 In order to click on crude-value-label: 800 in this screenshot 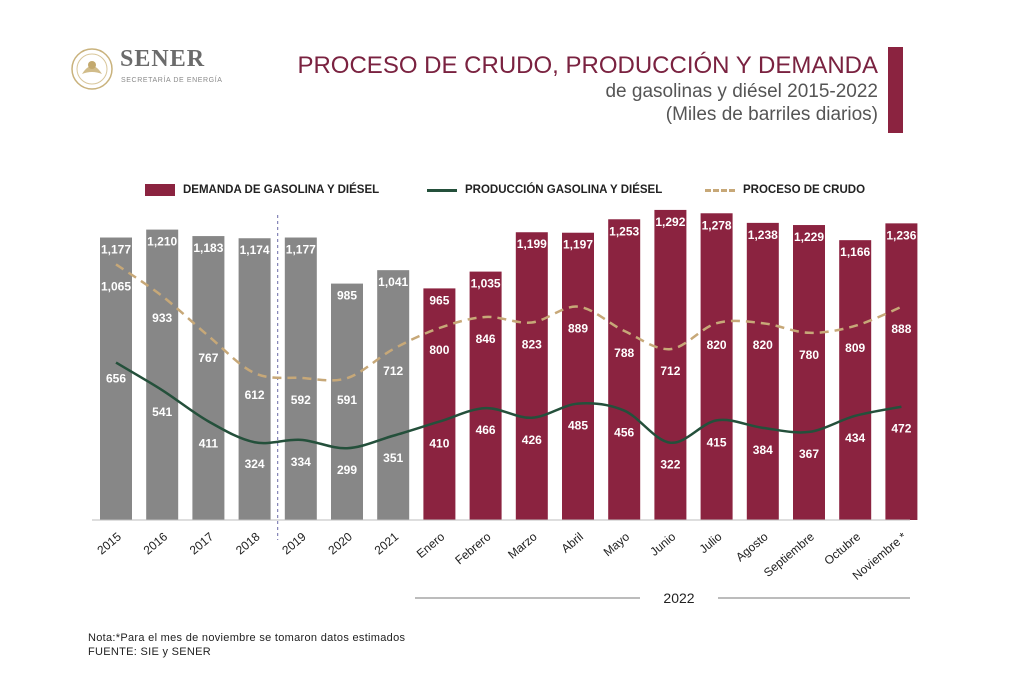, I will do `click(439, 350)`.